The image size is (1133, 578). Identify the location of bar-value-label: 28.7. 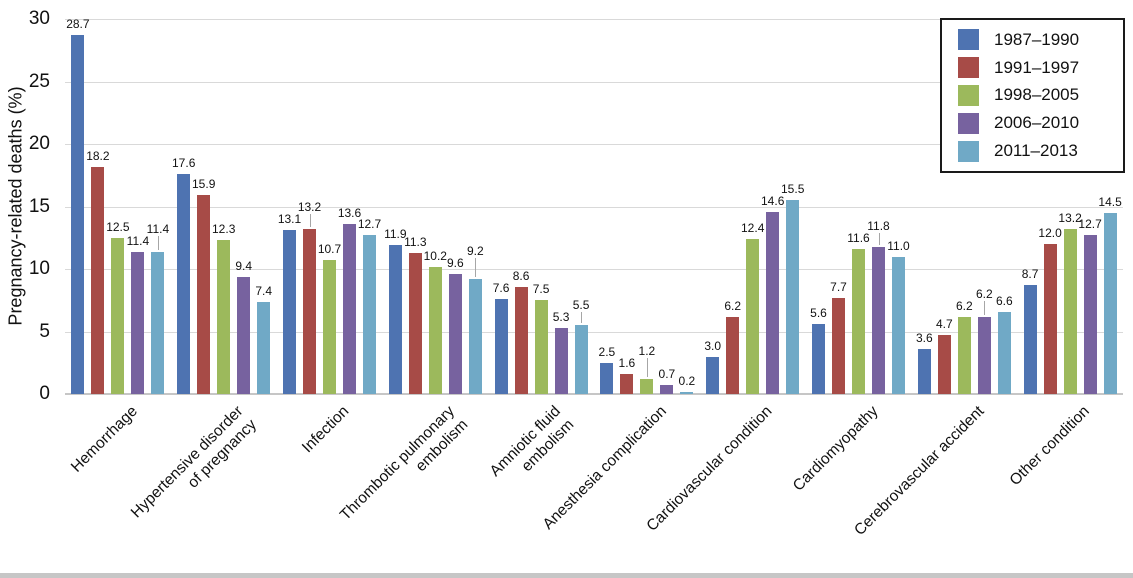
(78, 24).